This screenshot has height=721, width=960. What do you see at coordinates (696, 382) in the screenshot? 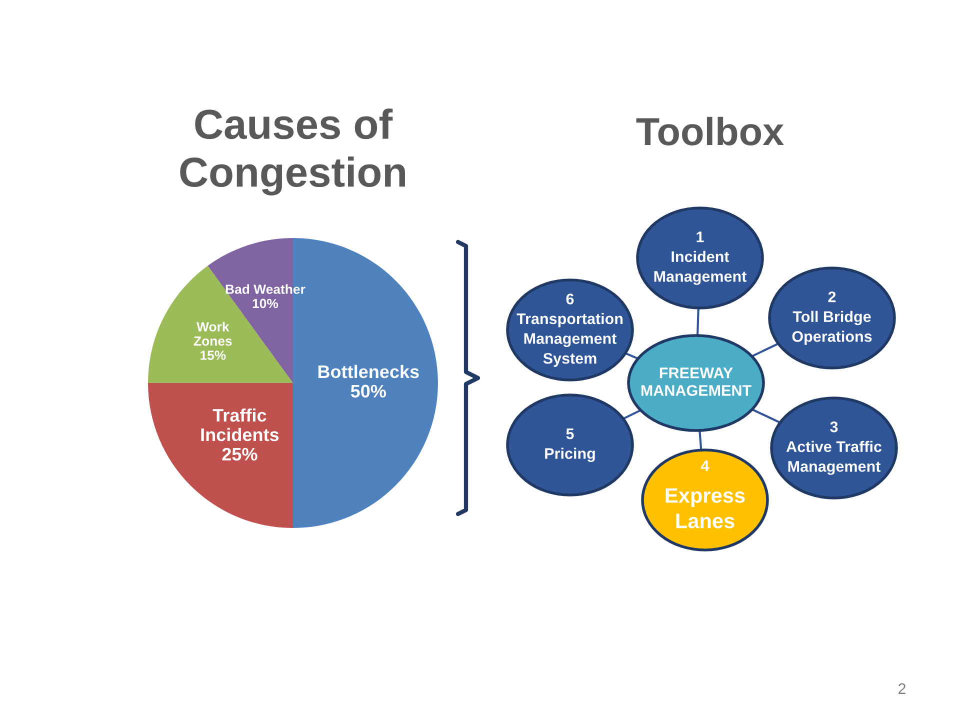
I see `text: FREEWAY MANAGEMENT` at bounding box center [696, 382].